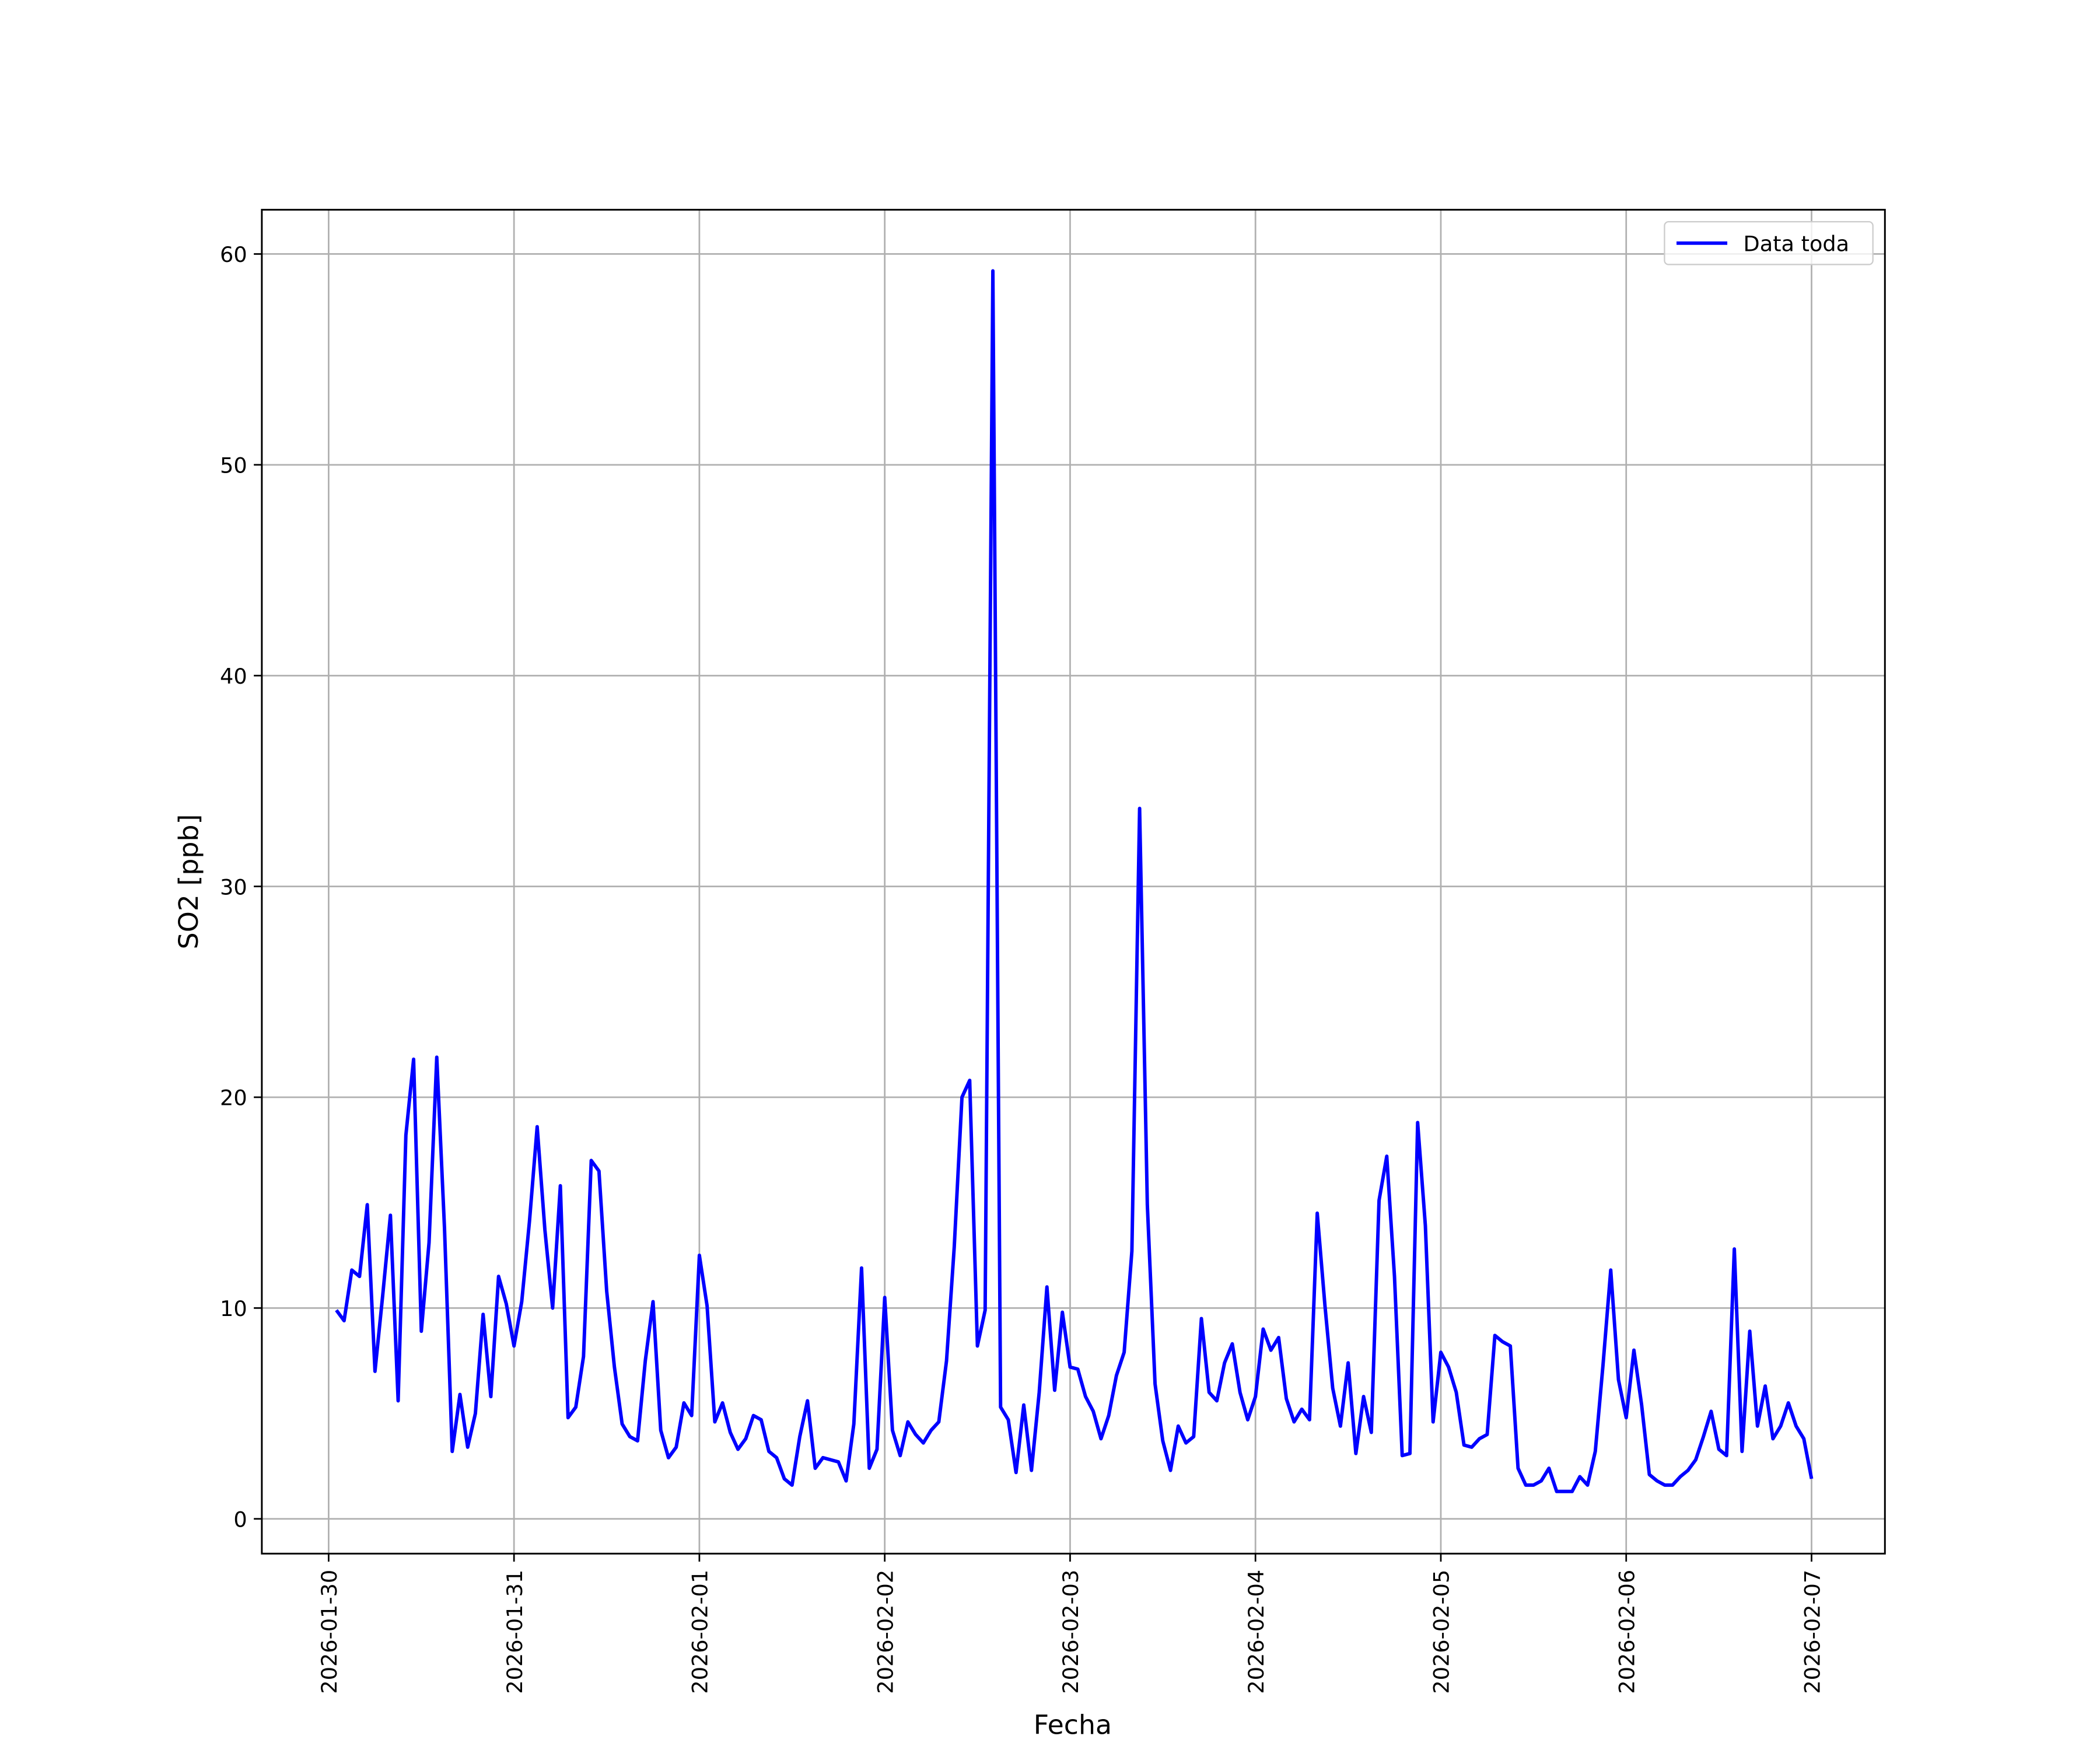 This screenshot has width=2100, height=1750. What do you see at coordinates (233, 1308) in the screenshot?
I see `y-tick-label: 10` at bounding box center [233, 1308].